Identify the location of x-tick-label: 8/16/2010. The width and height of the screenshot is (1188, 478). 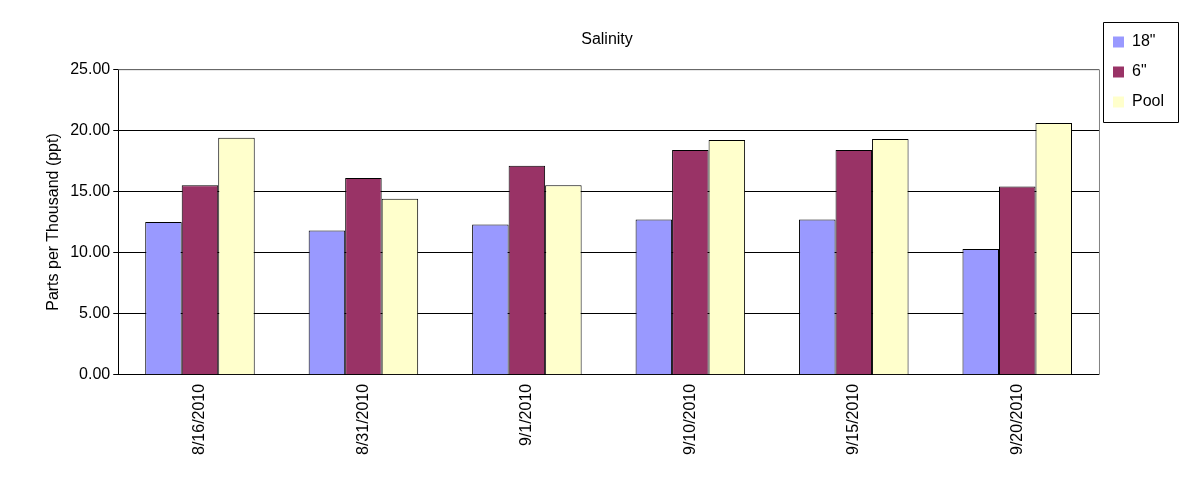
(199, 419).